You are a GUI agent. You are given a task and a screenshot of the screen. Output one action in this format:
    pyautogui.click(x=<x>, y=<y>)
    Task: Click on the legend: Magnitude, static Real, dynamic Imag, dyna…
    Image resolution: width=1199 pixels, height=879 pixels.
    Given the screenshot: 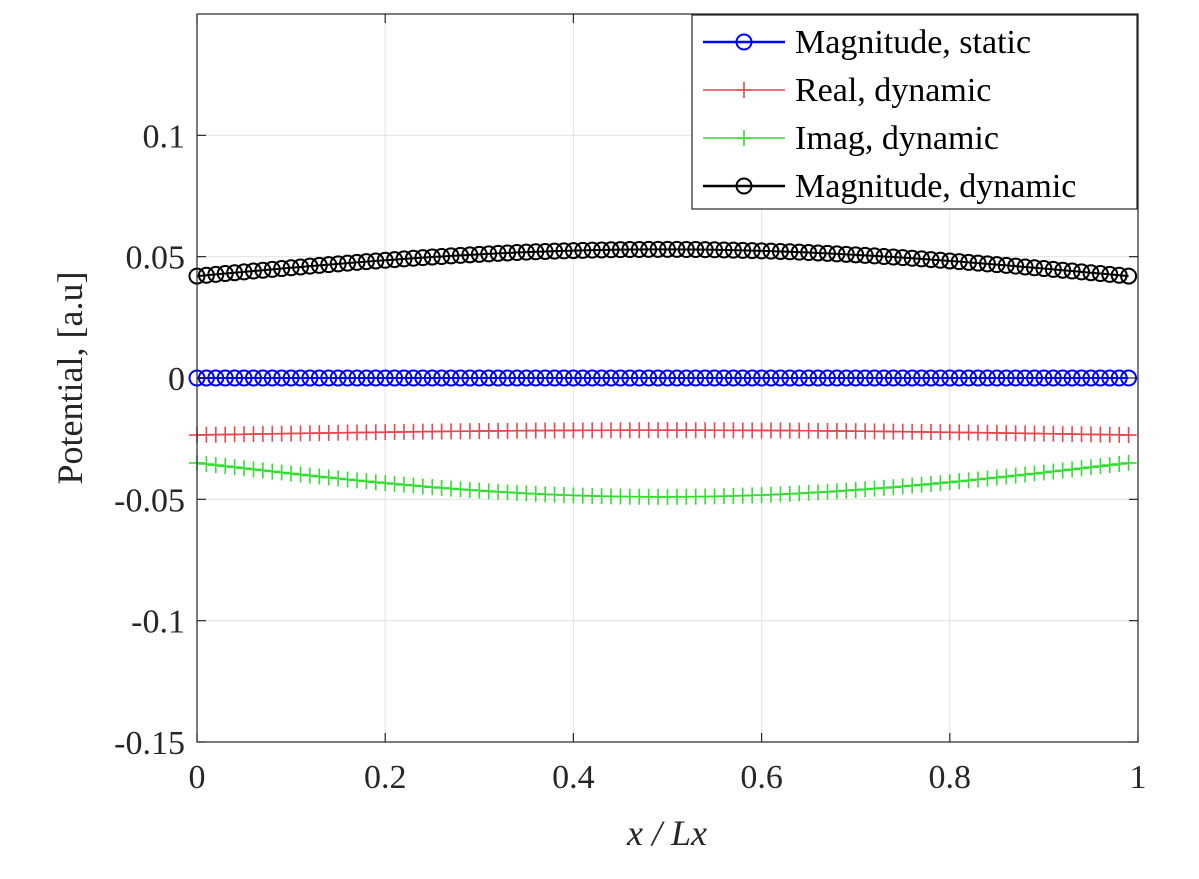 What is the action you would take?
    pyautogui.click(x=914, y=112)
    